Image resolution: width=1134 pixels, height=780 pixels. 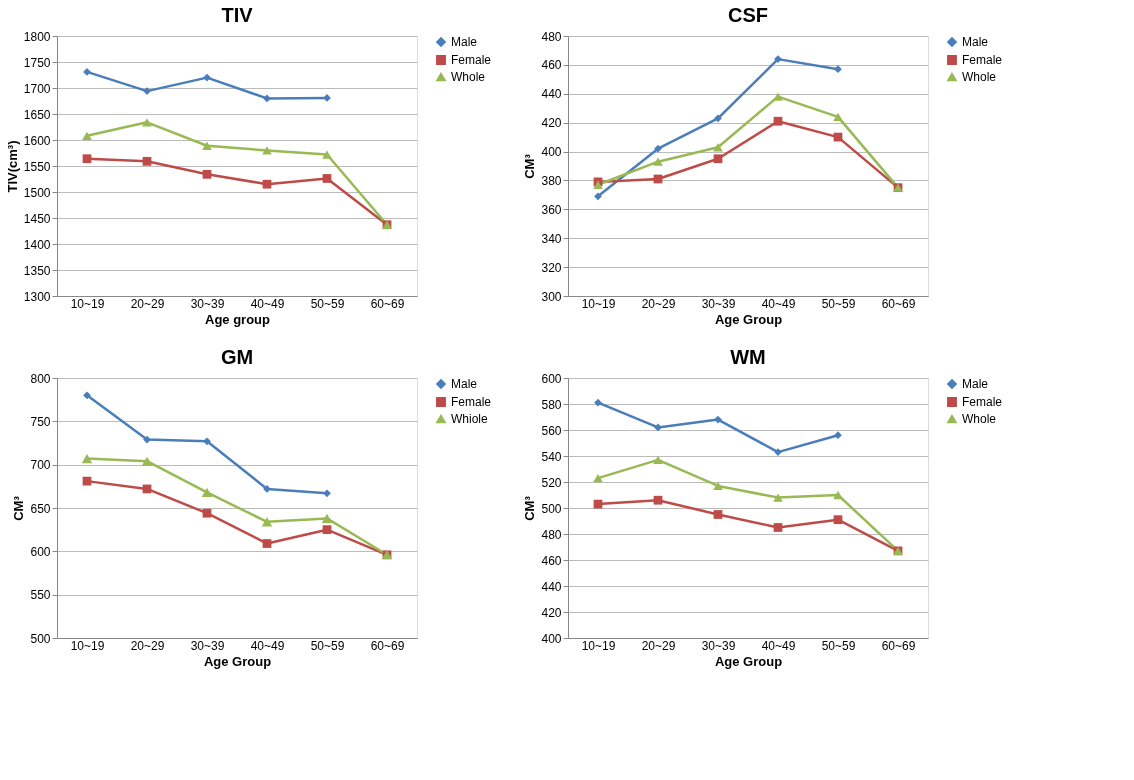 What do you see at coordinates (37, 296) in the screenshot?
I see `y-tick-label: 1300` at bounding box center [37, 296].